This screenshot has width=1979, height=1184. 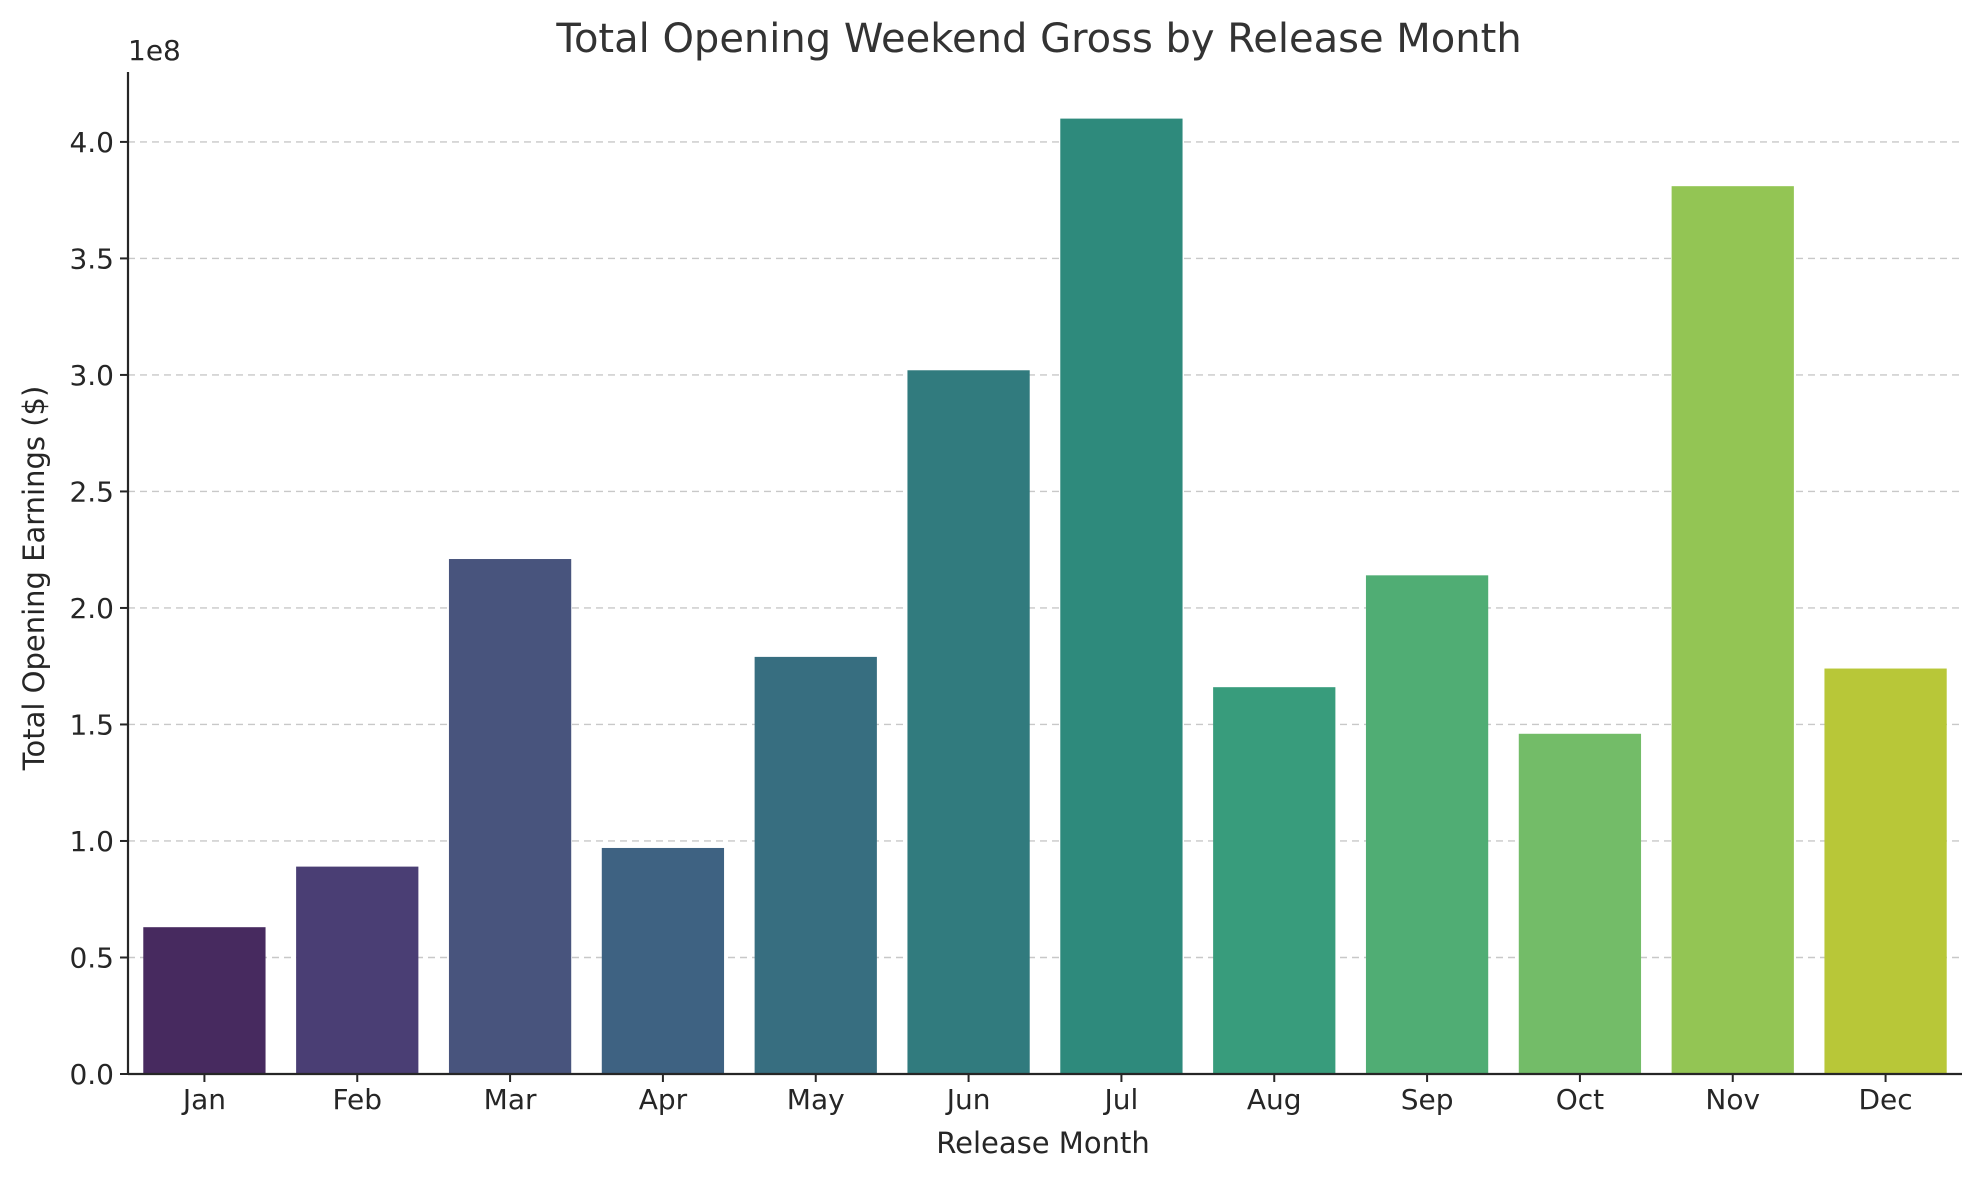 I want to click on bar-aug, so click(x=1274, y=880).